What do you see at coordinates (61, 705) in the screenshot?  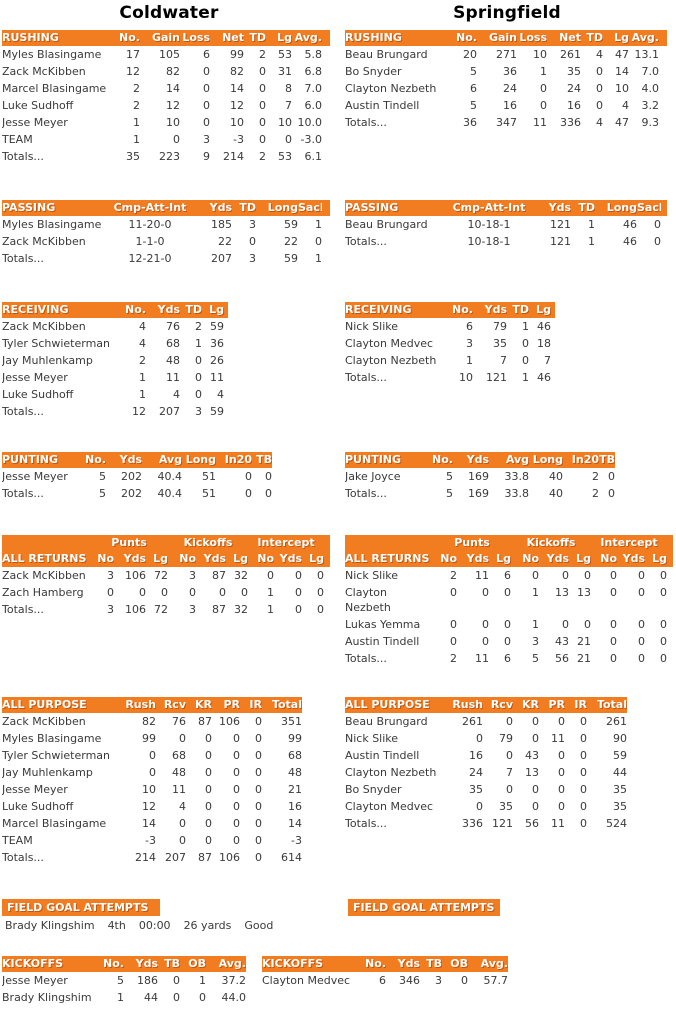 I see `table-title: ALL PURPOSE` at bounding box center [61, 705].